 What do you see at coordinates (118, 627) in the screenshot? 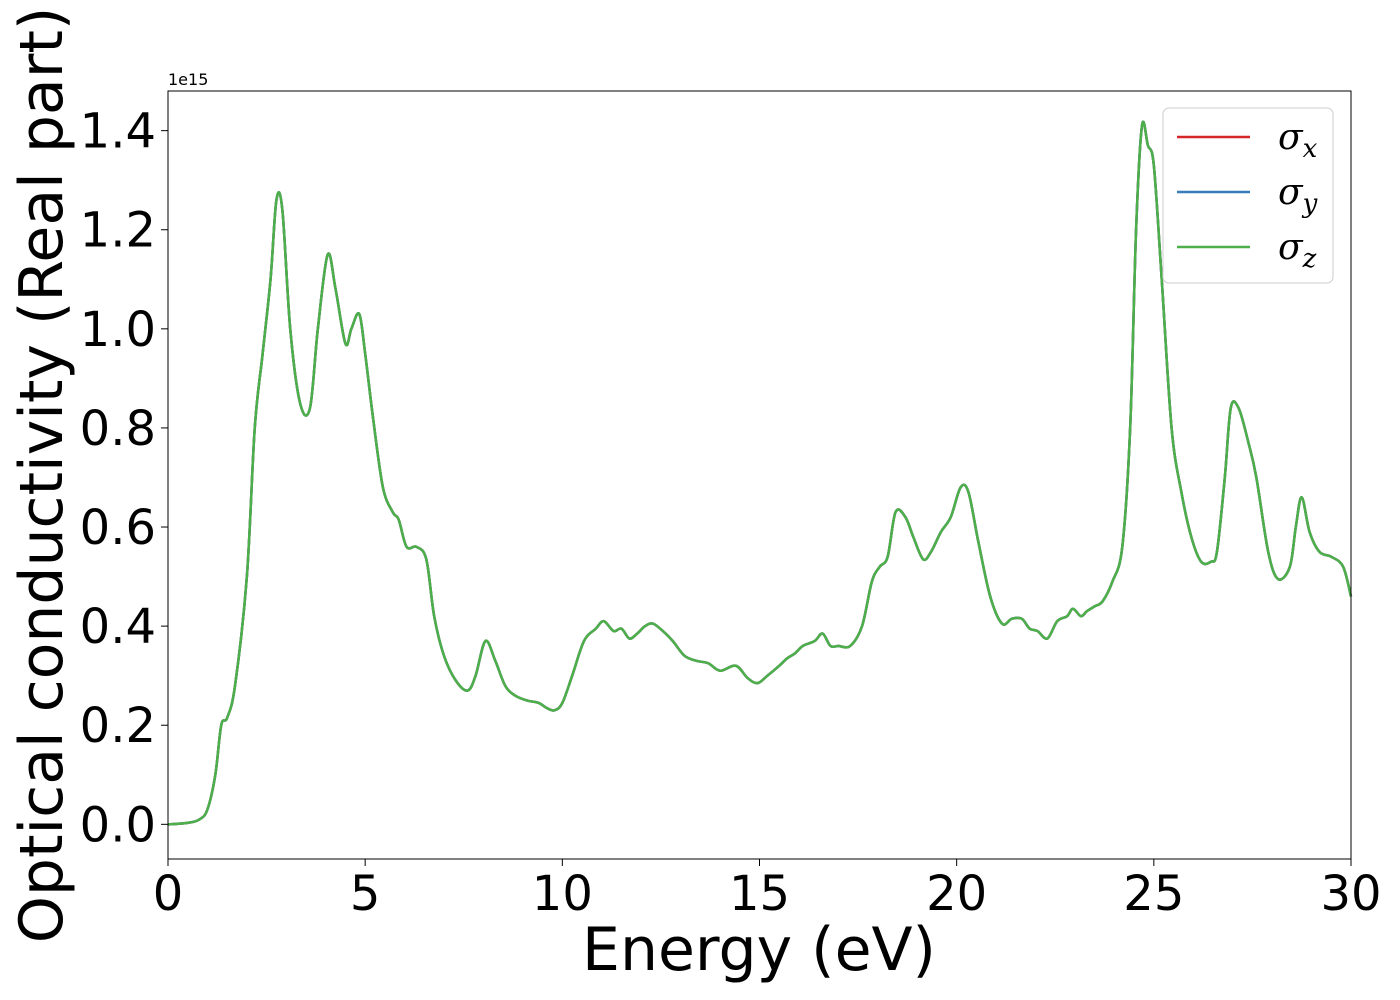
I see `y-tick-label: 0.4` at bounding box center [118, 627].